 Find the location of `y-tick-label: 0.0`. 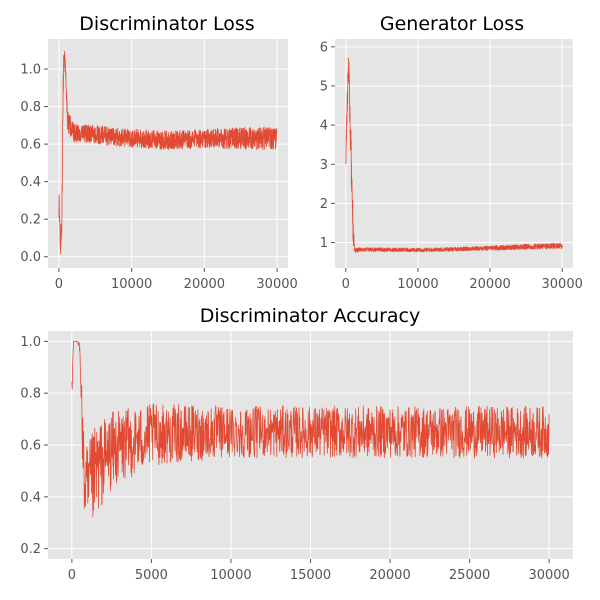

y-tick-label: 0.0 is located at coordinates (30, 257).